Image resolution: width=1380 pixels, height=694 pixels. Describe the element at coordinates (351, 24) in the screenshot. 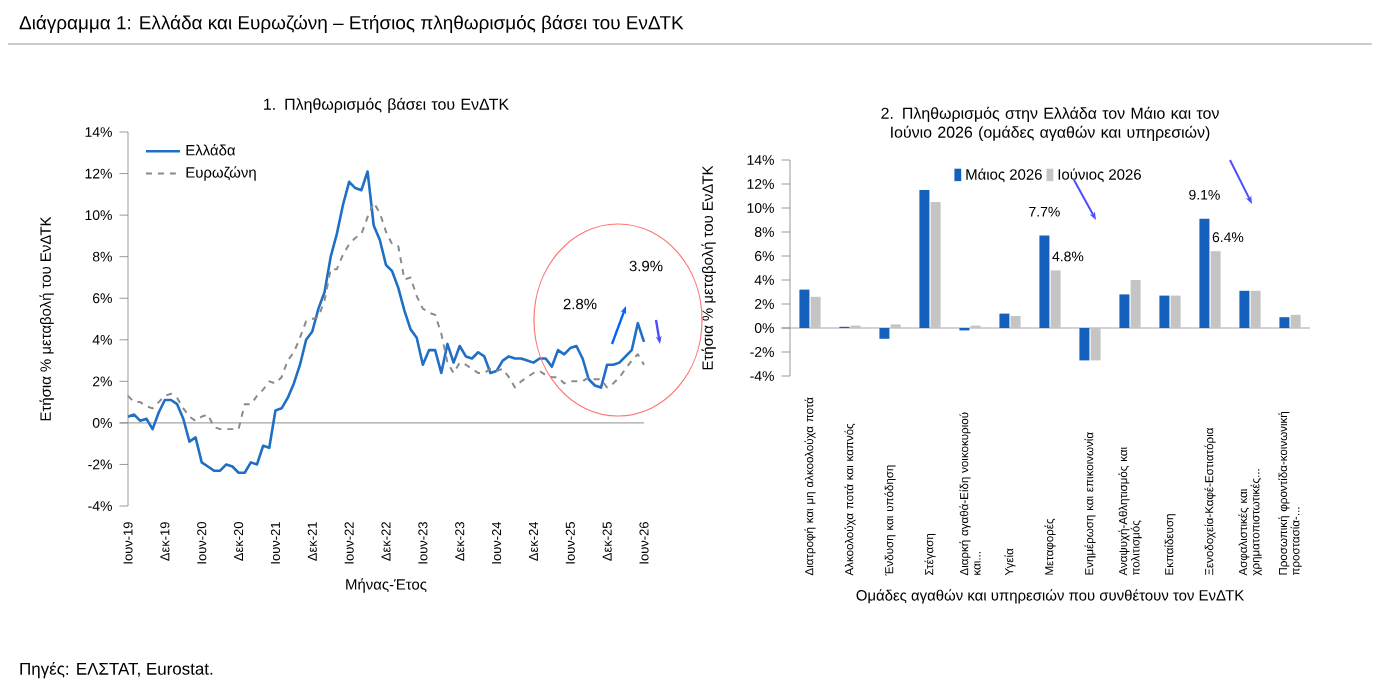

I see `text: Διάγραμμα 1: Ελλάδα και Ευρωζώνη – Ετήσιος πληθωρισμός βάσει του ΕνΔΤΚ` at that location.